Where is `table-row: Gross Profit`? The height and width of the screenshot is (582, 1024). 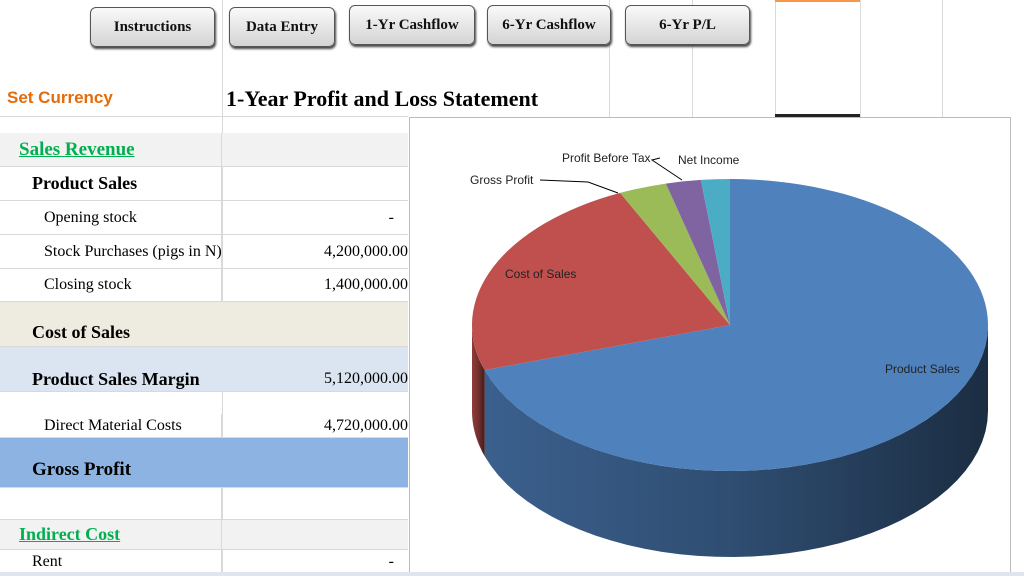 table-row: Gross Profit is located at coordinates (204, 463).